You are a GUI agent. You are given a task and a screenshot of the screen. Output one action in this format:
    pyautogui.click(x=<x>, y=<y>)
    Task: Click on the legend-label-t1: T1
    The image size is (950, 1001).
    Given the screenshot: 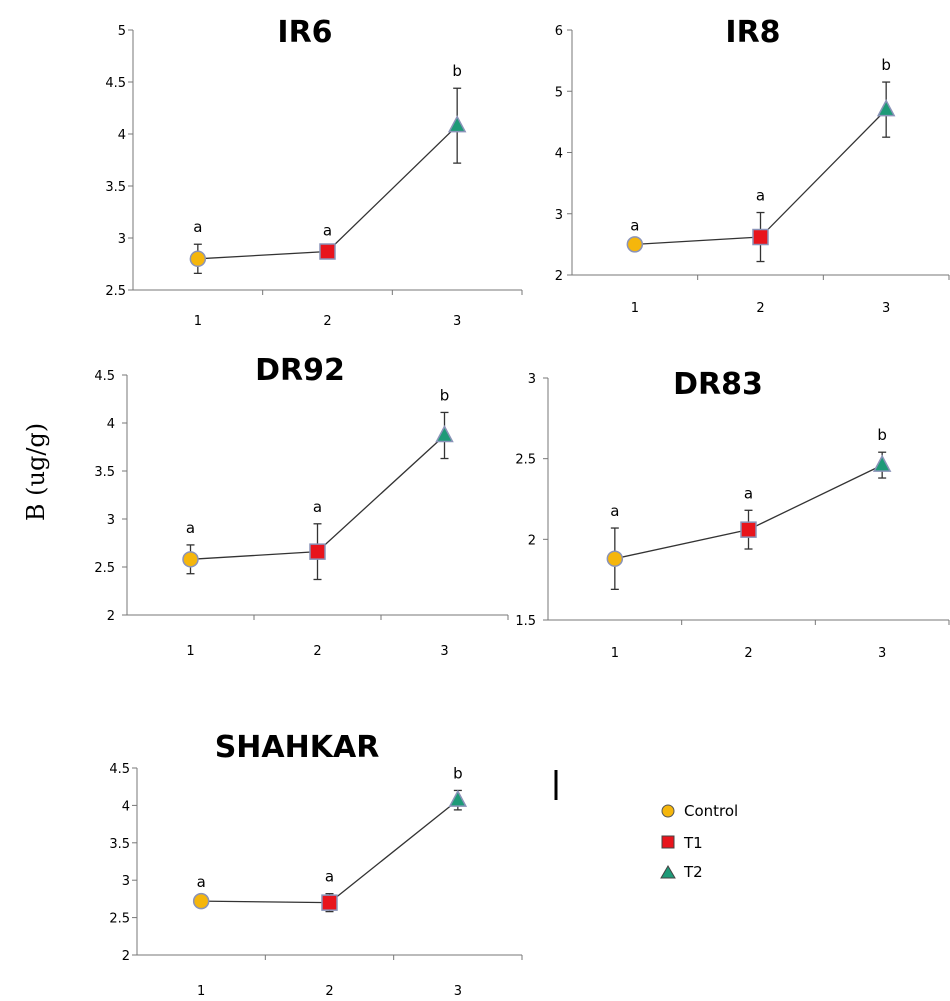 What is the action you would take?
    pyautogui.click(x=693, y=843)
    